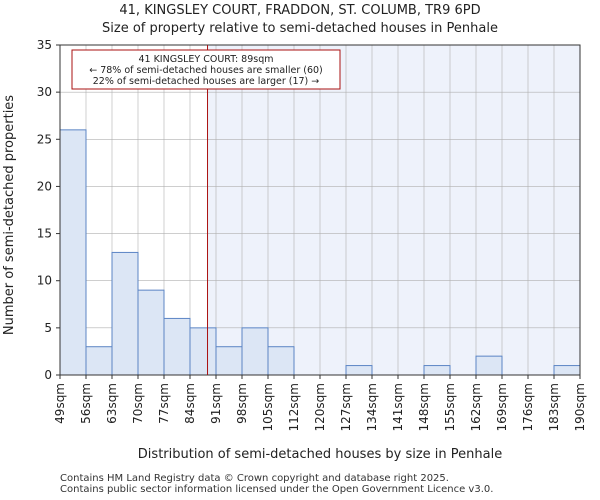 The height and width of the screenshot is (500, 600). I want to click on annotation-line-property: 41 KINGSLEY COURT: 89sqm, so click(205, 59).